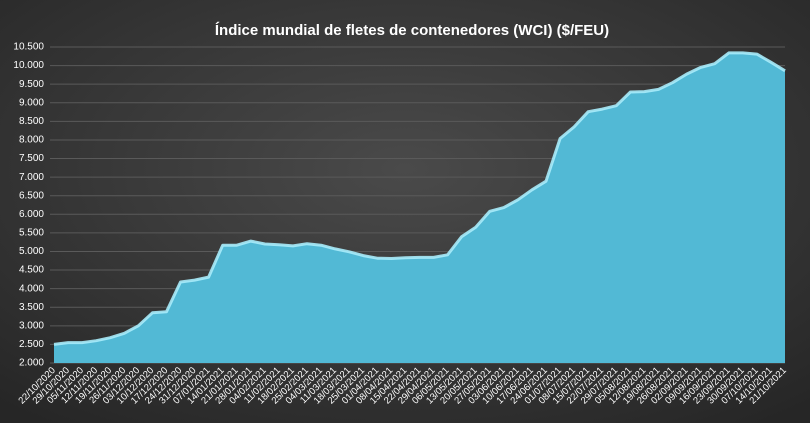 The image size is (810, 423). What do you see at coordinates (28, 65) in the screenshot?
I see `y-tick-label: 10.000` at bounding box center [28, 65].